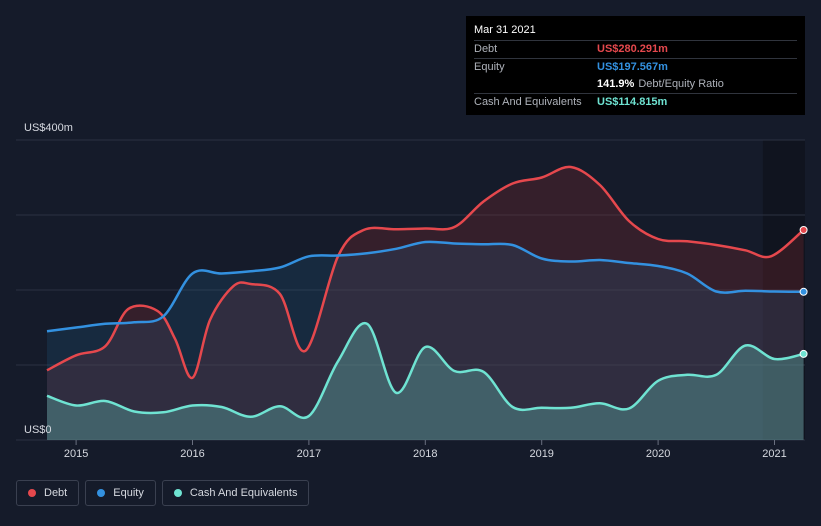 The height and width of the screenshot is (526, 821). Describe the element at coordinates (658, 454) in the screenshot. I see `x-tick-label-2020: 2020` at that location.